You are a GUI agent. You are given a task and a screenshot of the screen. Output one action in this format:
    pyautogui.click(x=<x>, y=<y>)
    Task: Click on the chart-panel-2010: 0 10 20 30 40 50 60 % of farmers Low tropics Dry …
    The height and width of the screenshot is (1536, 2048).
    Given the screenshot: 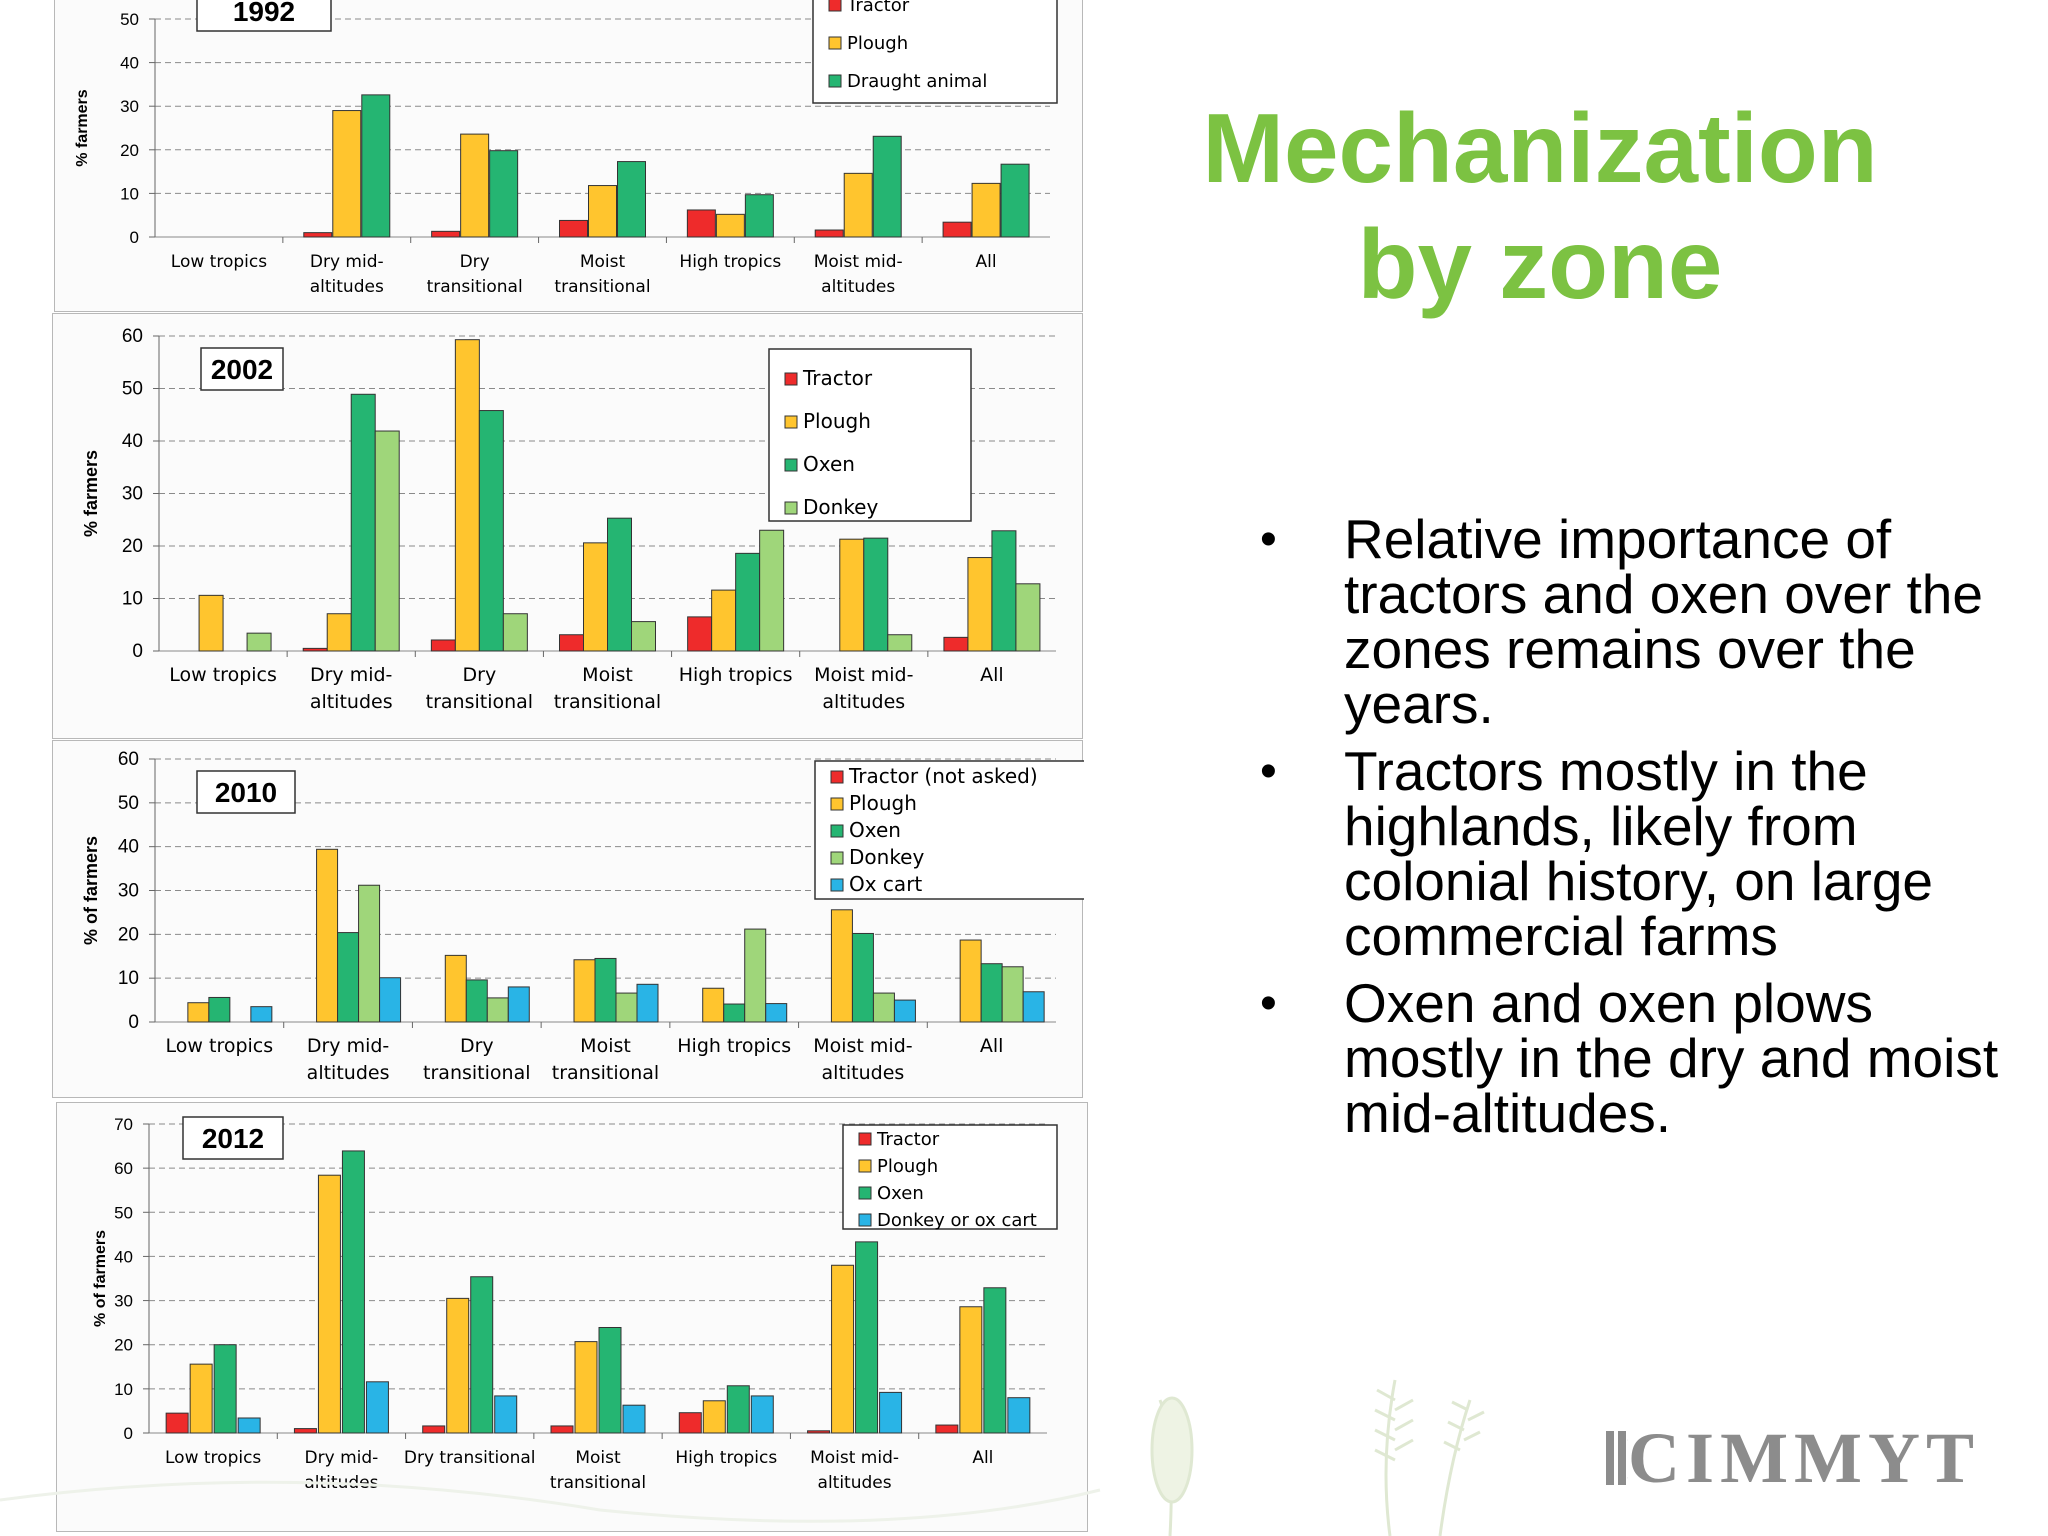 What is the action you would take?
    pyautogui.click(x=568, y=919)
    